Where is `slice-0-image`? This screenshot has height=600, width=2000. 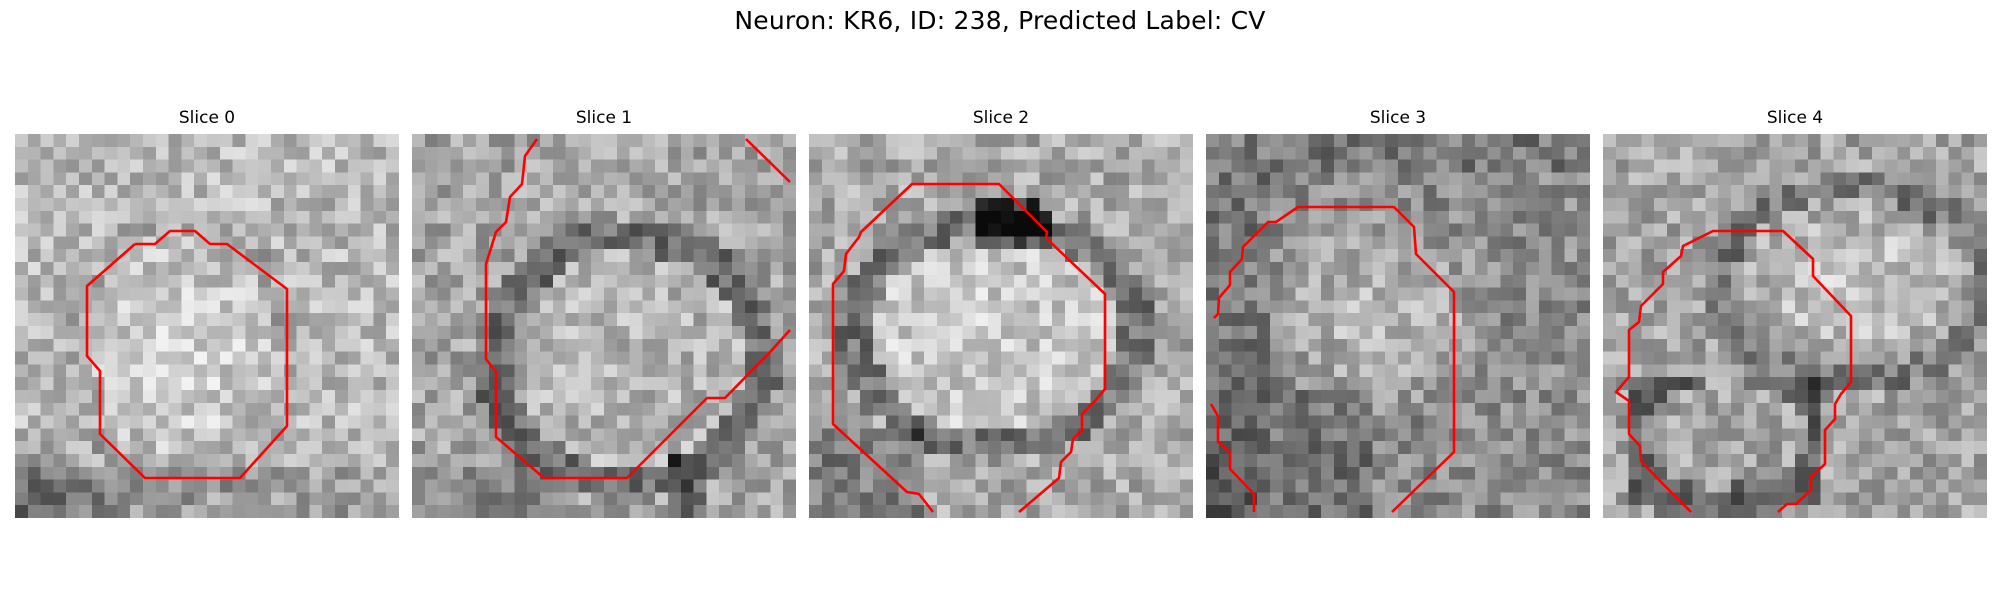
slice-0-image is located at coordinates (207, 326).